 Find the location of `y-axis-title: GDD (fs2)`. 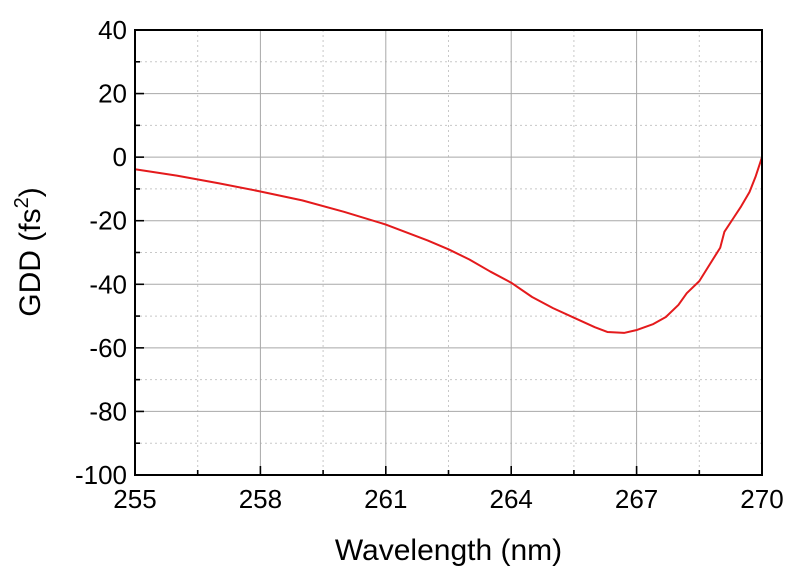

y-axis-title: GDD (fs2) is located at coordinates (29, 251).